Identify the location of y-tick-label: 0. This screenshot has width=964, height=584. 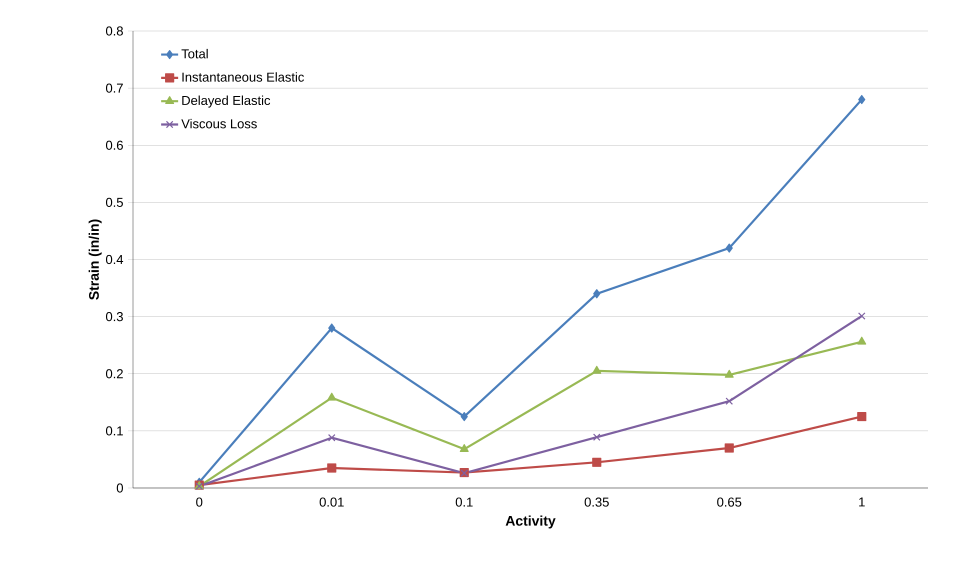
(119, 488).